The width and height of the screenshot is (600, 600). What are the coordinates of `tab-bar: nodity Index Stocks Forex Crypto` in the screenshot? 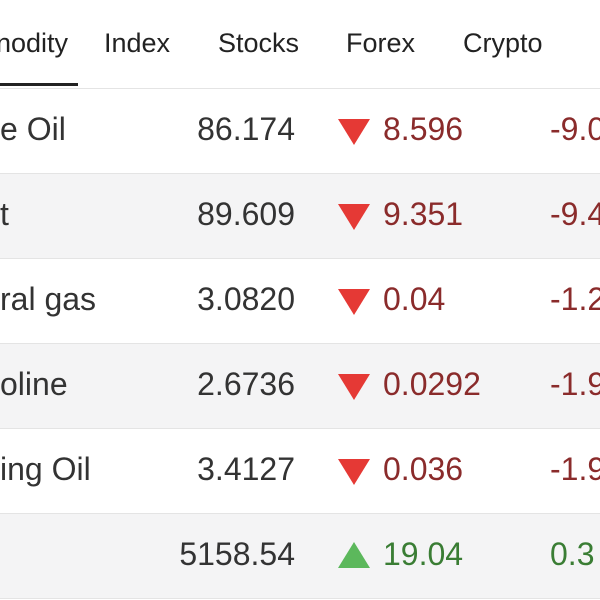 It's located at (300, 44).